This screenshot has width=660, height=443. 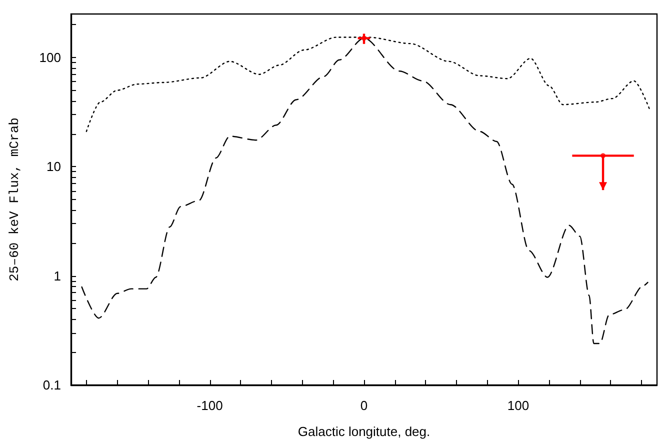 I want to click on x-tick-label: 0, so click(x=364, y=405).